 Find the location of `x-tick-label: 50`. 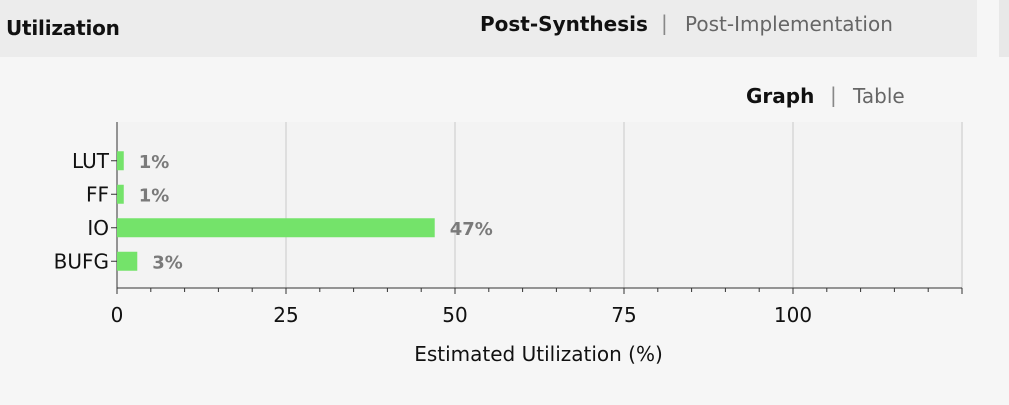

x-tick-label: 50 is located at coordinates (454, 315).